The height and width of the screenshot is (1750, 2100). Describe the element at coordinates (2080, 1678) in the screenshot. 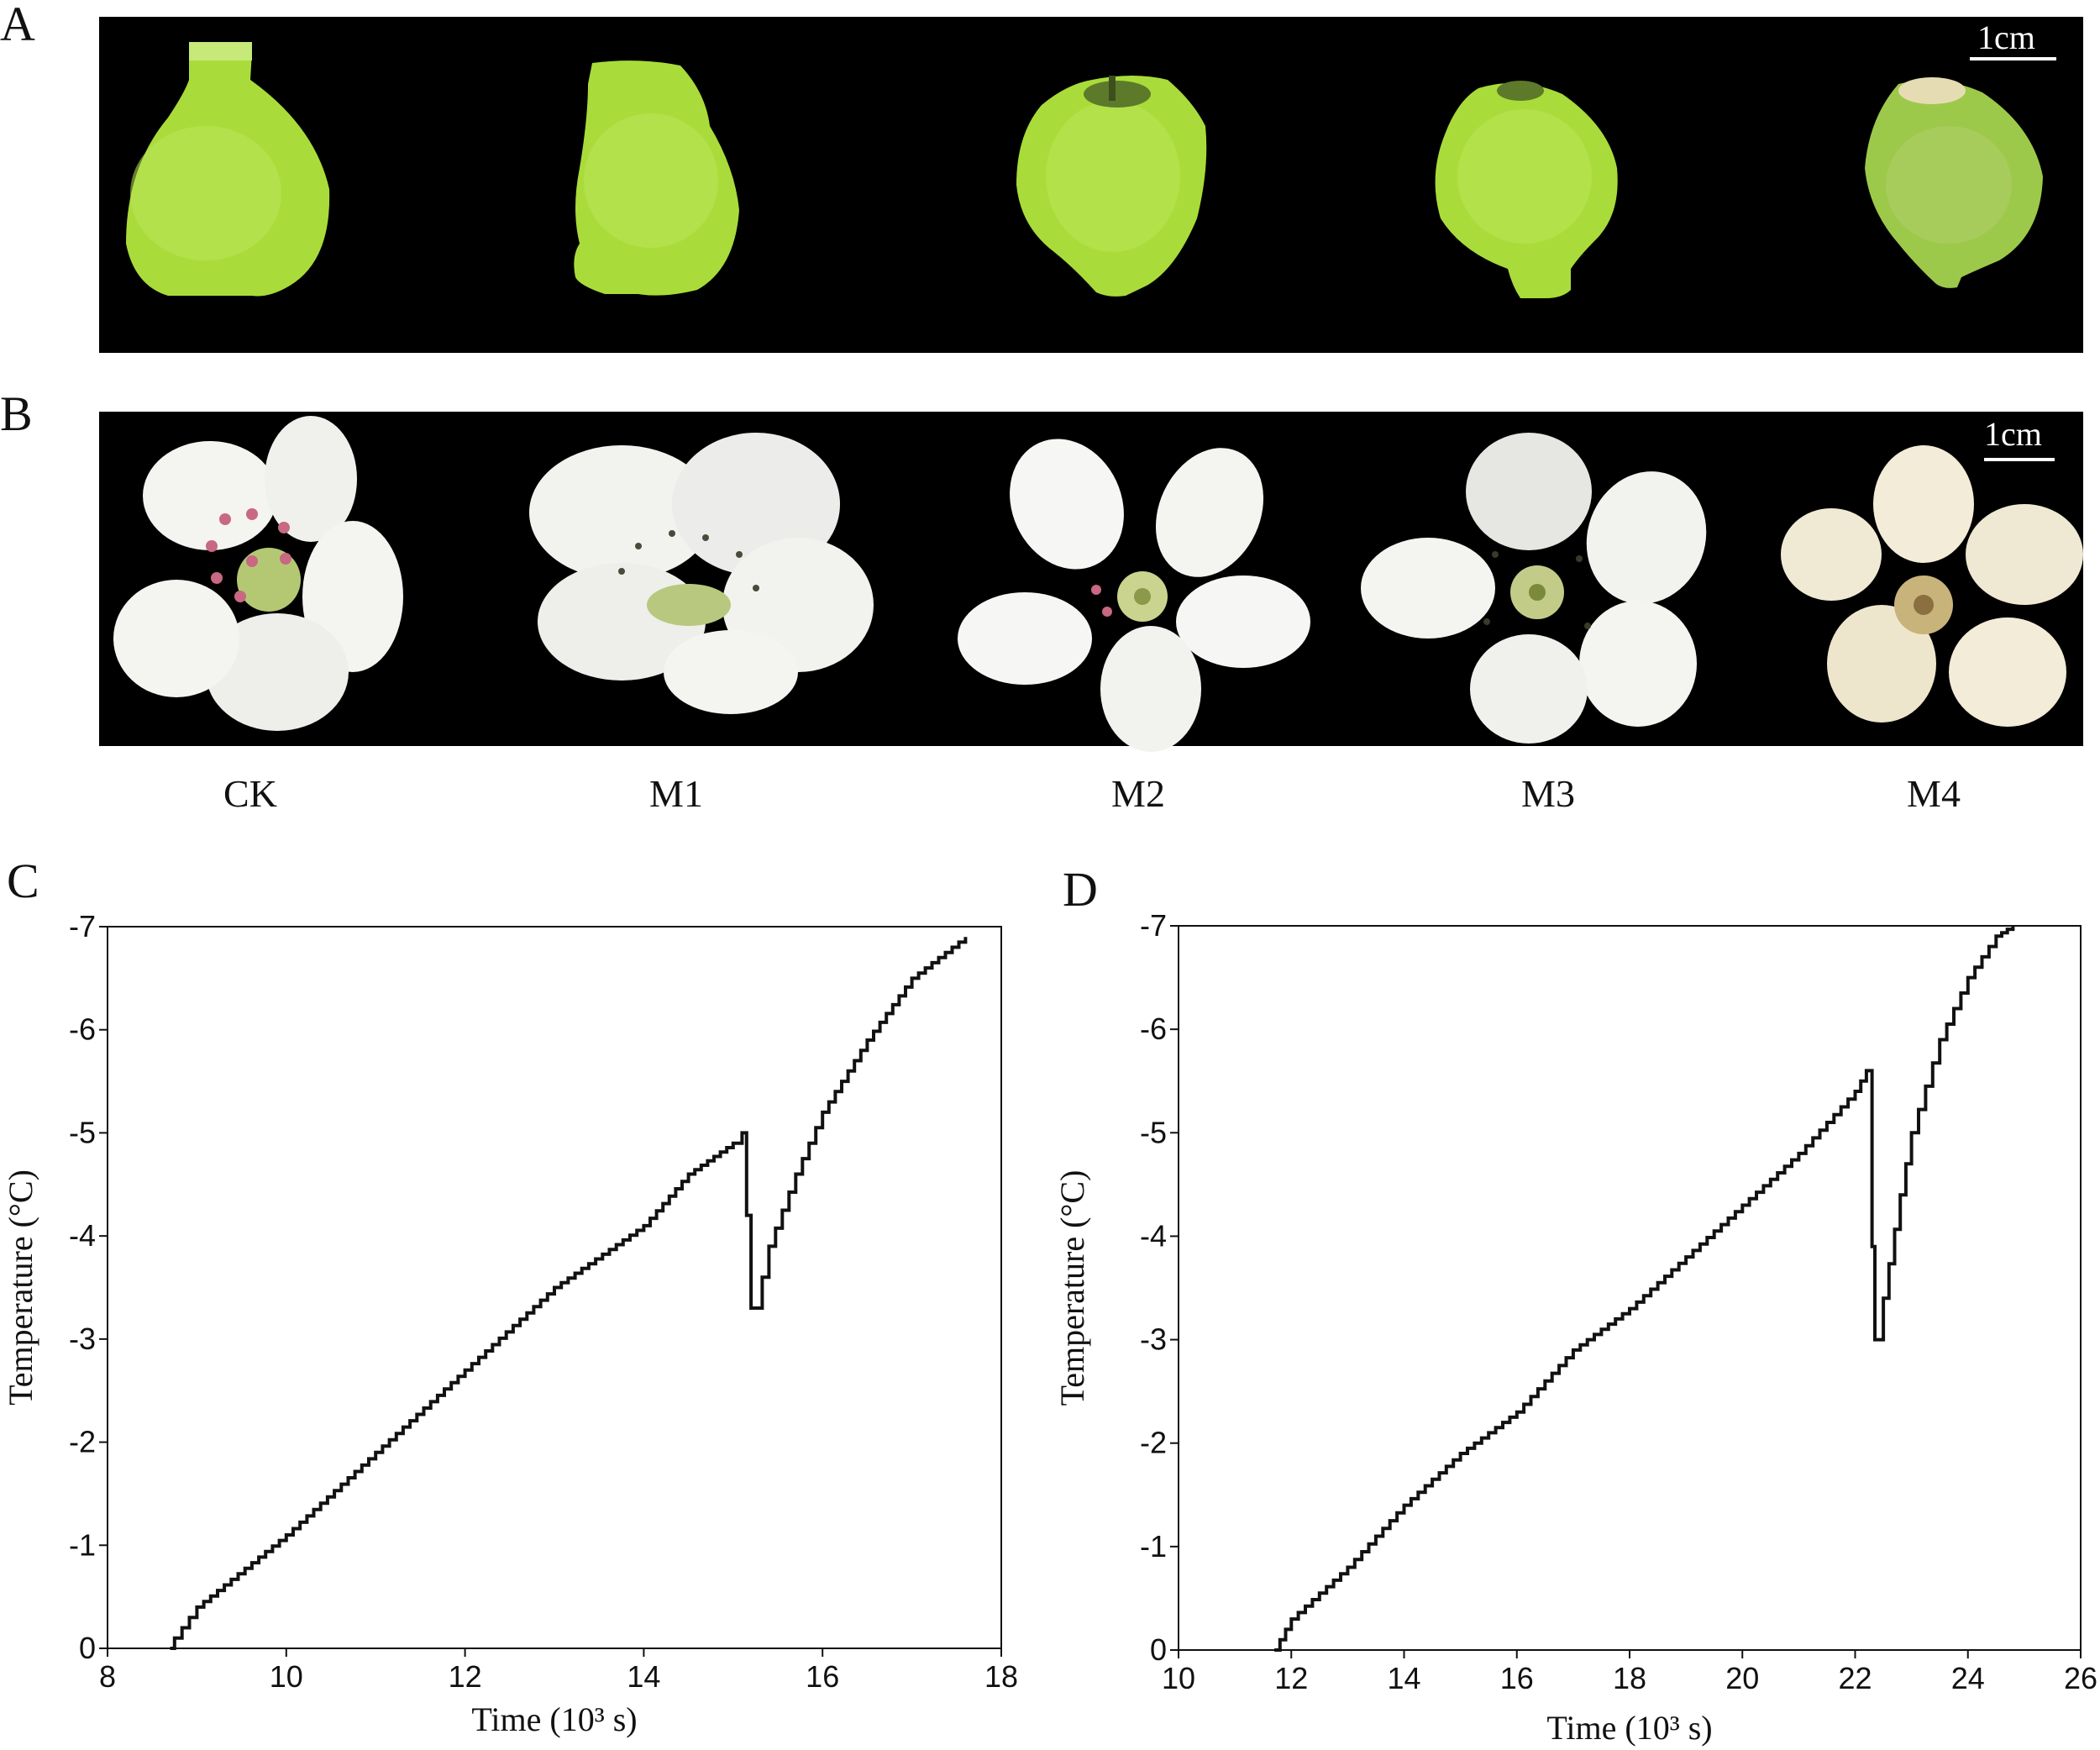

I see `chart-d-xtick-label-8: 26` at that location.